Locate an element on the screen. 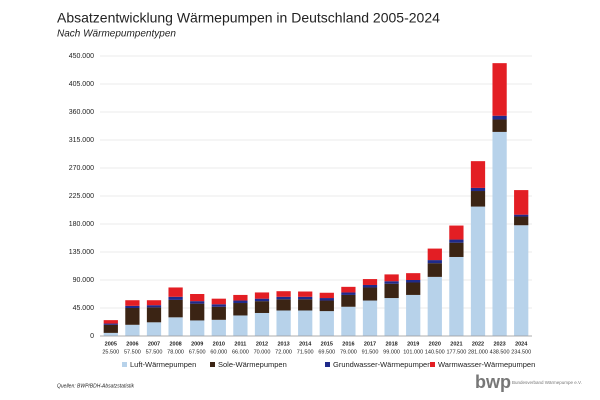 This screenshot has width=600, height=400. y-tick-label: 90.000 is located at coordinates (84, 280).